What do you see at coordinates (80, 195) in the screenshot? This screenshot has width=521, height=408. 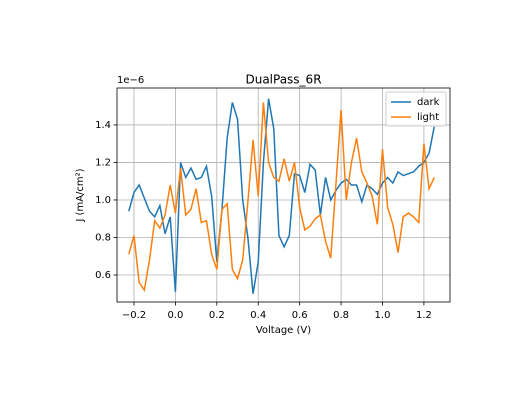 I see `y-axis-label: J (mA/cm²)` at bounding box center [80, 195].